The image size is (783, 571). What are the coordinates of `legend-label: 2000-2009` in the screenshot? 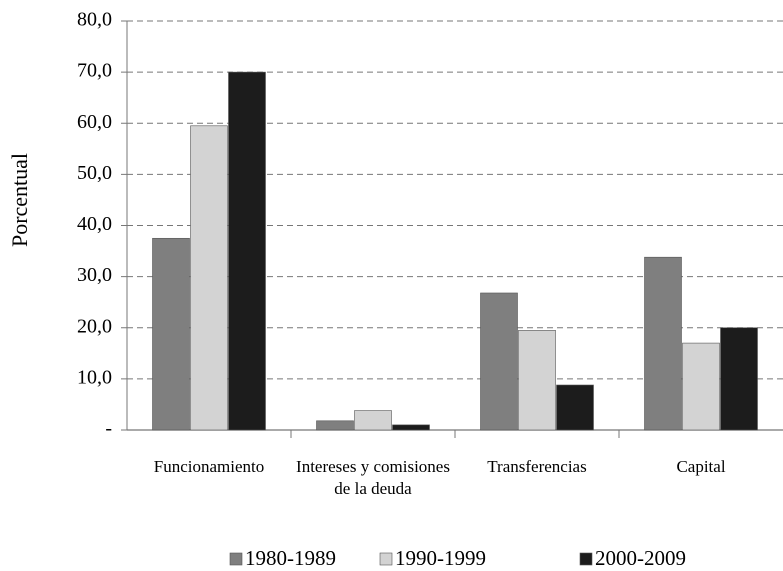 It's located at (640, 558).